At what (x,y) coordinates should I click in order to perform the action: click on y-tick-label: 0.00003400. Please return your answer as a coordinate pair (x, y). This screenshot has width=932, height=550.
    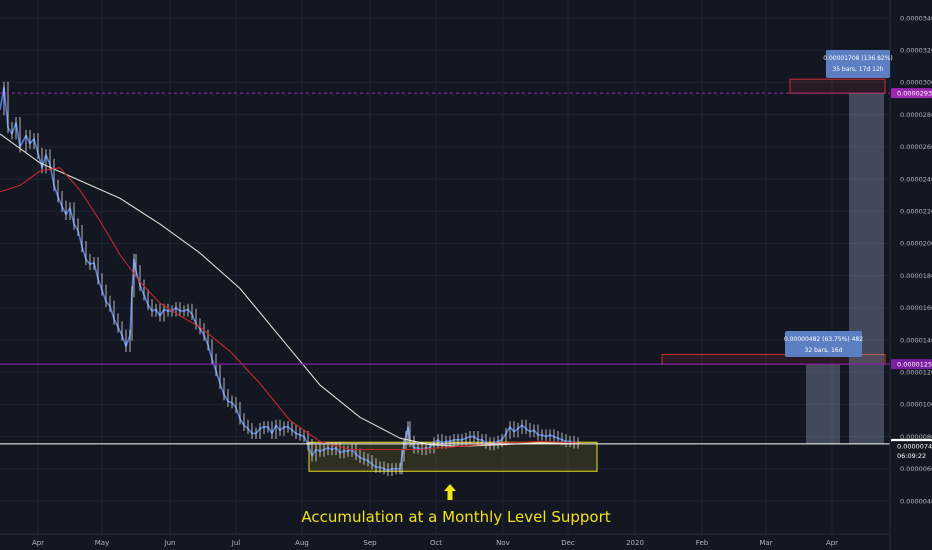
    Looking at the image, I should click on (916, 18).